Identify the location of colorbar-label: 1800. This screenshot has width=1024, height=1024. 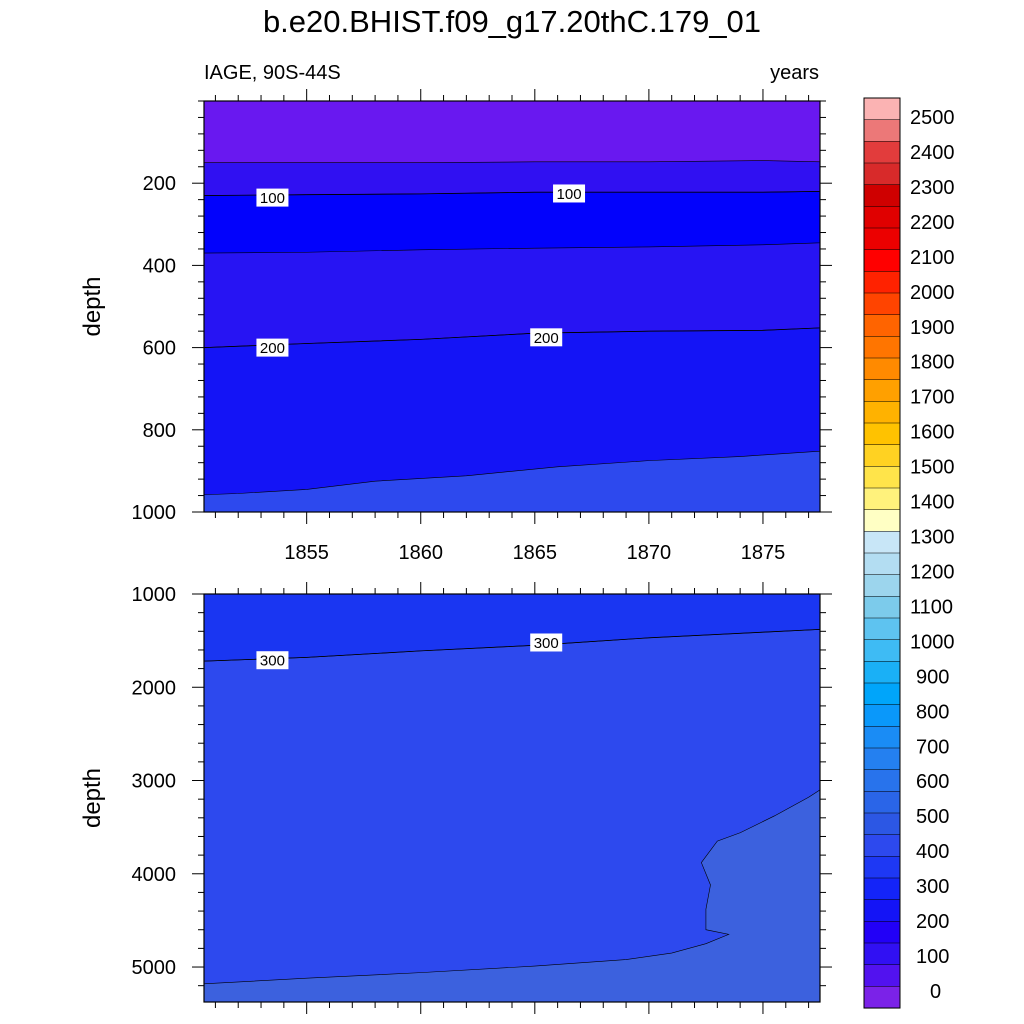
(932, 363).